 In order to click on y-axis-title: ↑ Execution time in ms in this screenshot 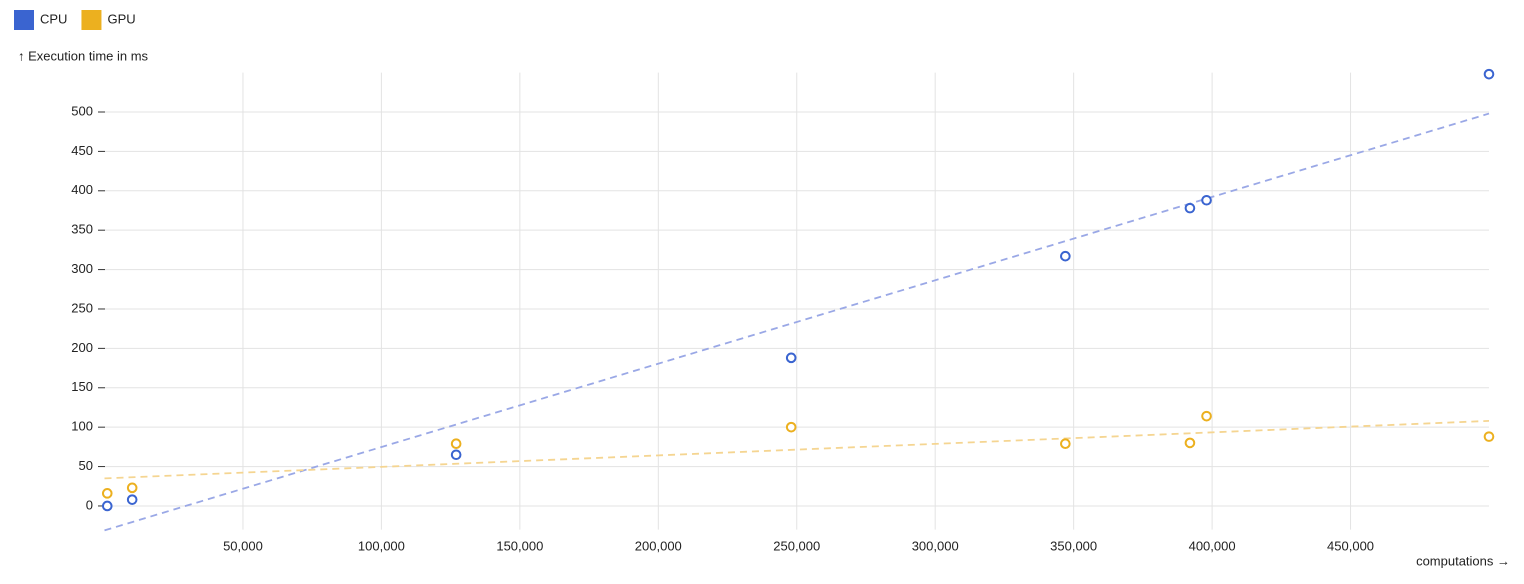, I will do `click(83, 55)`.